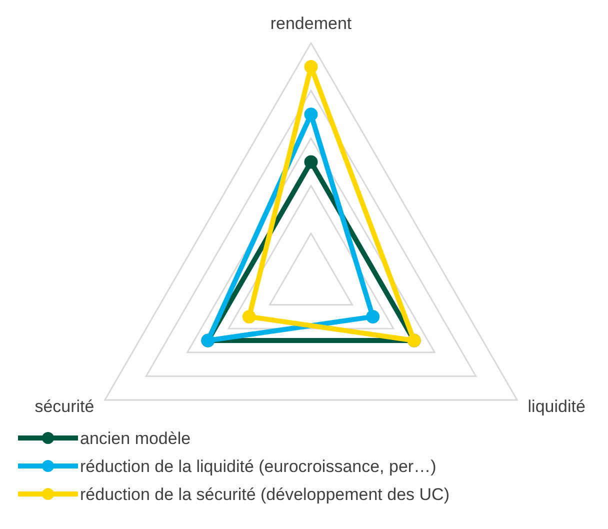 The width and height of the screenshot is (608, 529). Describe the element at coordinates (265, 494) in the screenshot. I see `legend-label: réduction de la sécurité (développement des UC)` at that location.